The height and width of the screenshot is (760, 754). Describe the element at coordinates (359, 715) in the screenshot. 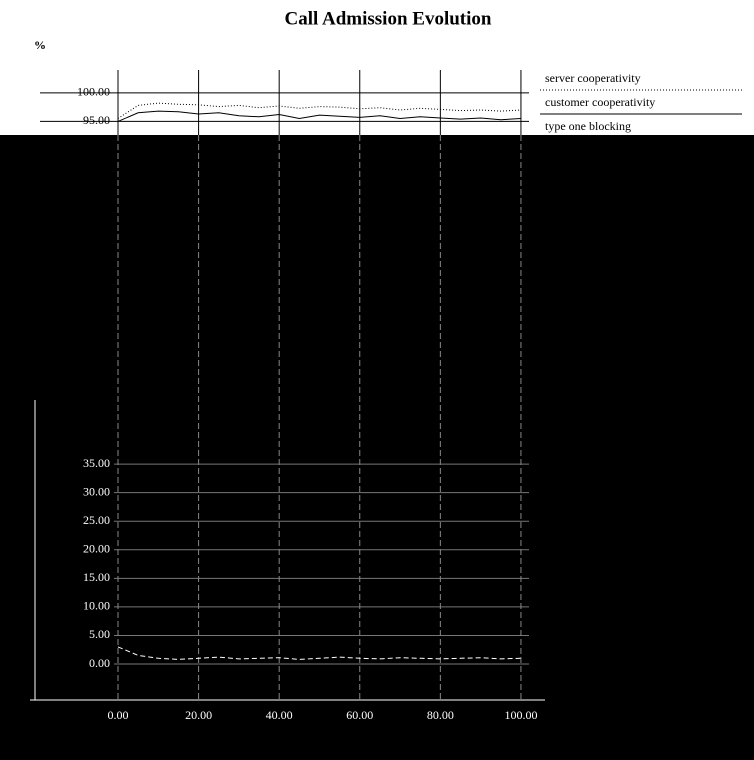

I see `x-tick-label: 60.00` at that location.